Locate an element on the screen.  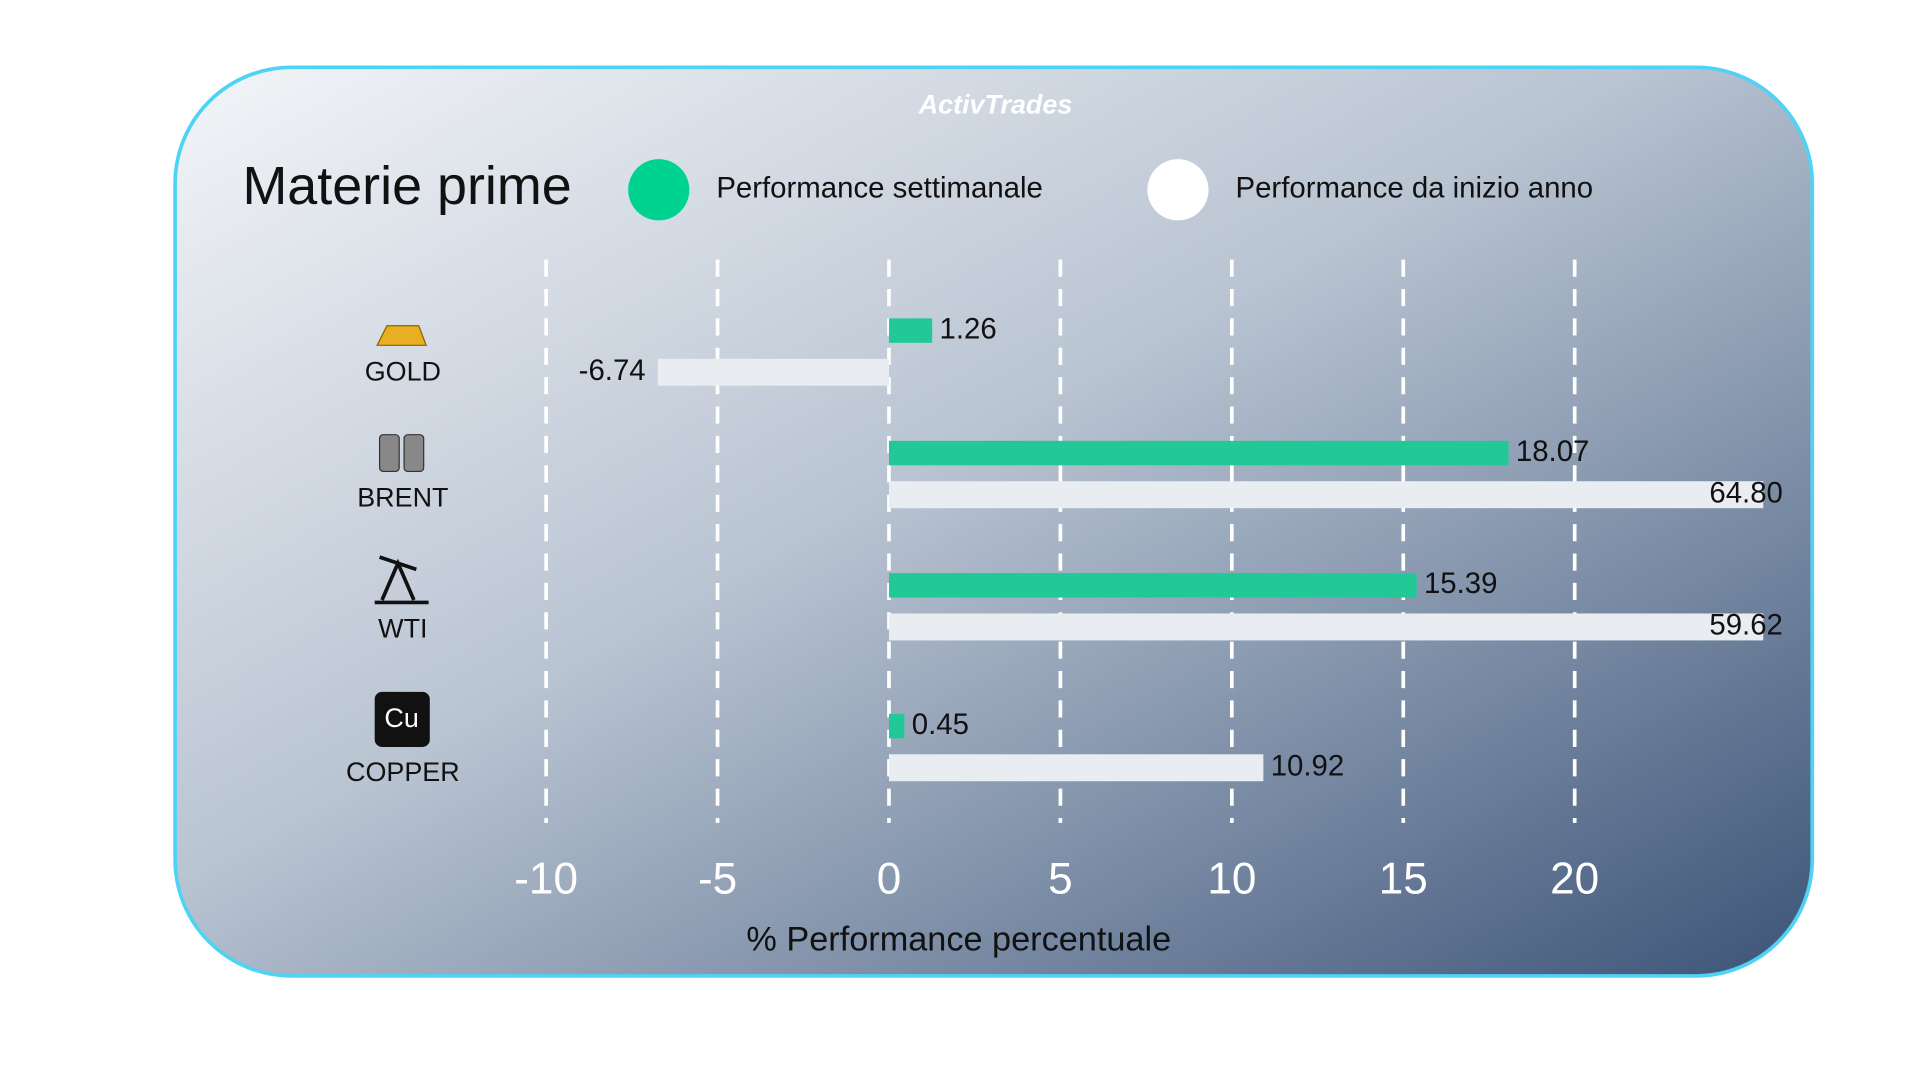
x-axis-label: % Performance percentuale is located at coordinates (958, 940).